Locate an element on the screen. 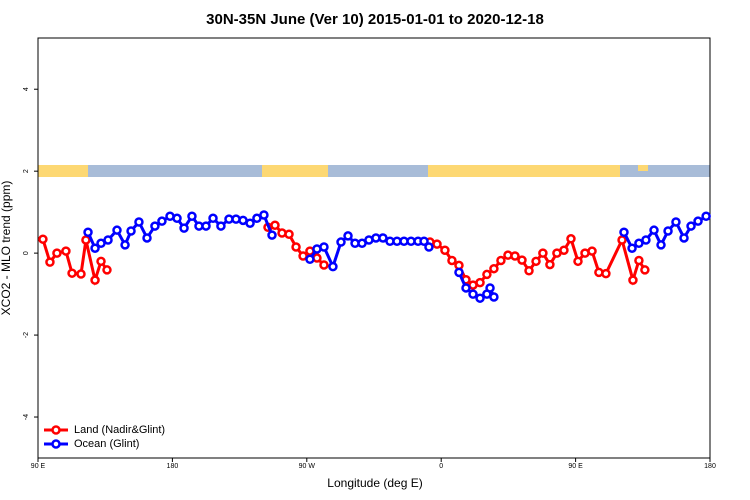  y-axis-label: XCO2 - MLO trend (ppm) is located at coordinates (6, 248).